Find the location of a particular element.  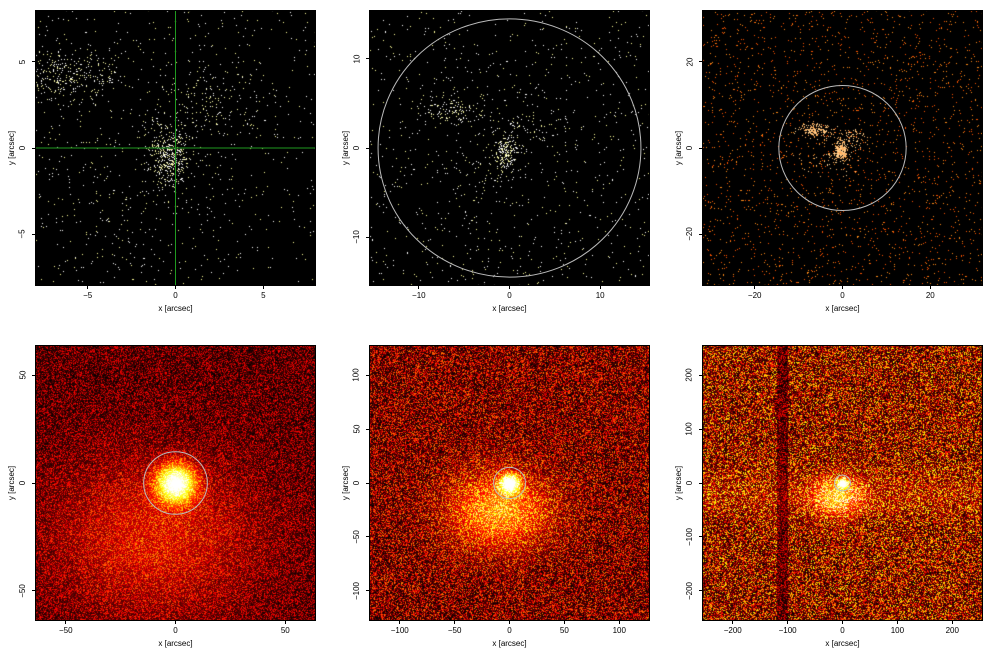

y-tick-label: 20 is located at coordinates (689, 62).